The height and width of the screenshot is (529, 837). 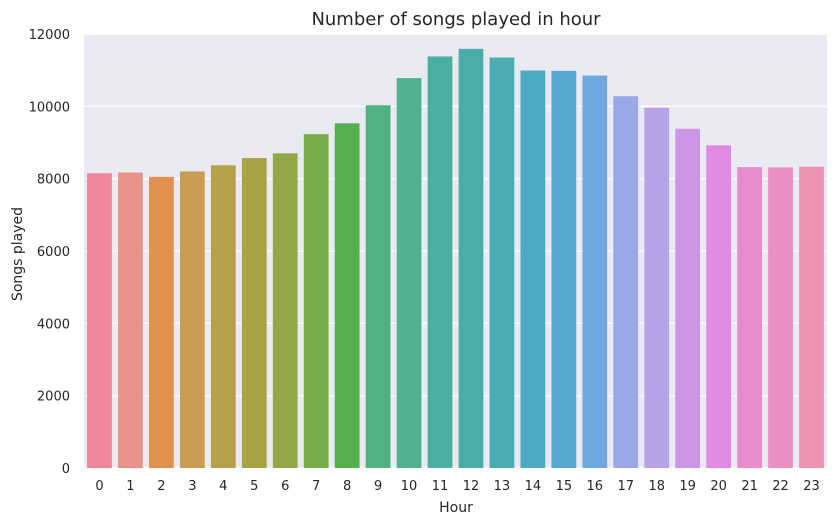 What do you see at coordinates (316, 486) in the screenshot?
I see `x-tick-label: 7` at bounding box center [316, 486].